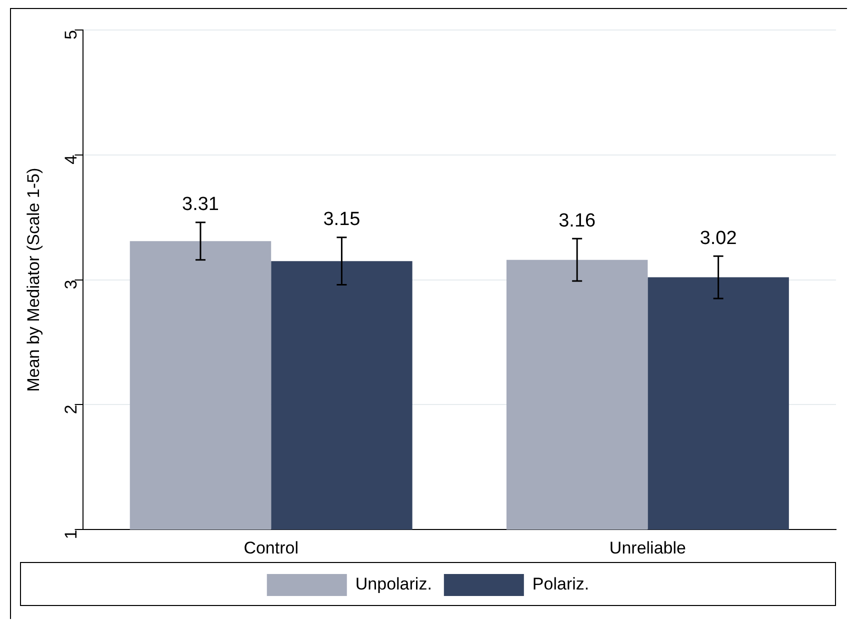 The image size is (848, 620). I want to click on data-label: 3.31, so click(200, 205).